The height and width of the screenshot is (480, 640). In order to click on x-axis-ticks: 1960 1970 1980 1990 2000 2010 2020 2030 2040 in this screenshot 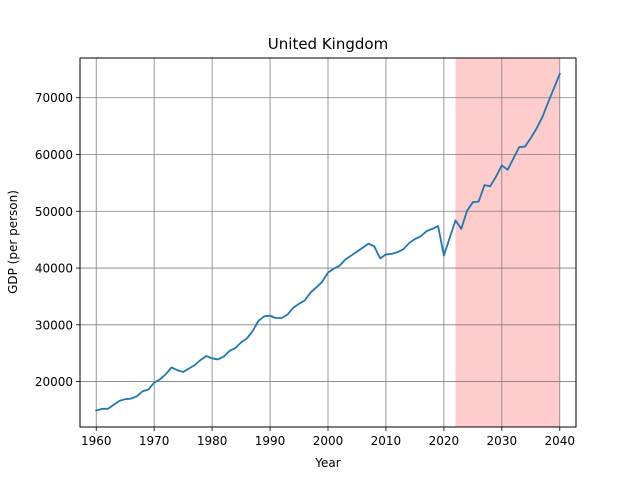, I will do `click(328, 437)`.